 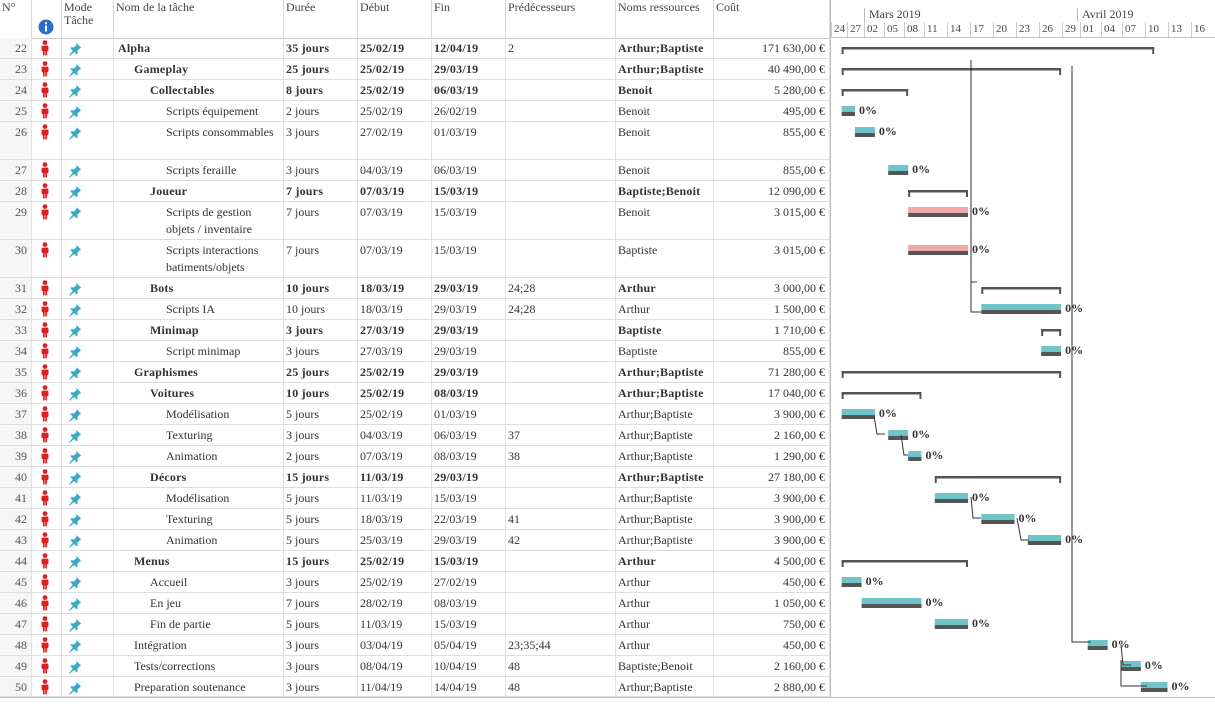 I want to click on row-id: 40, so click(x=16, y=477).